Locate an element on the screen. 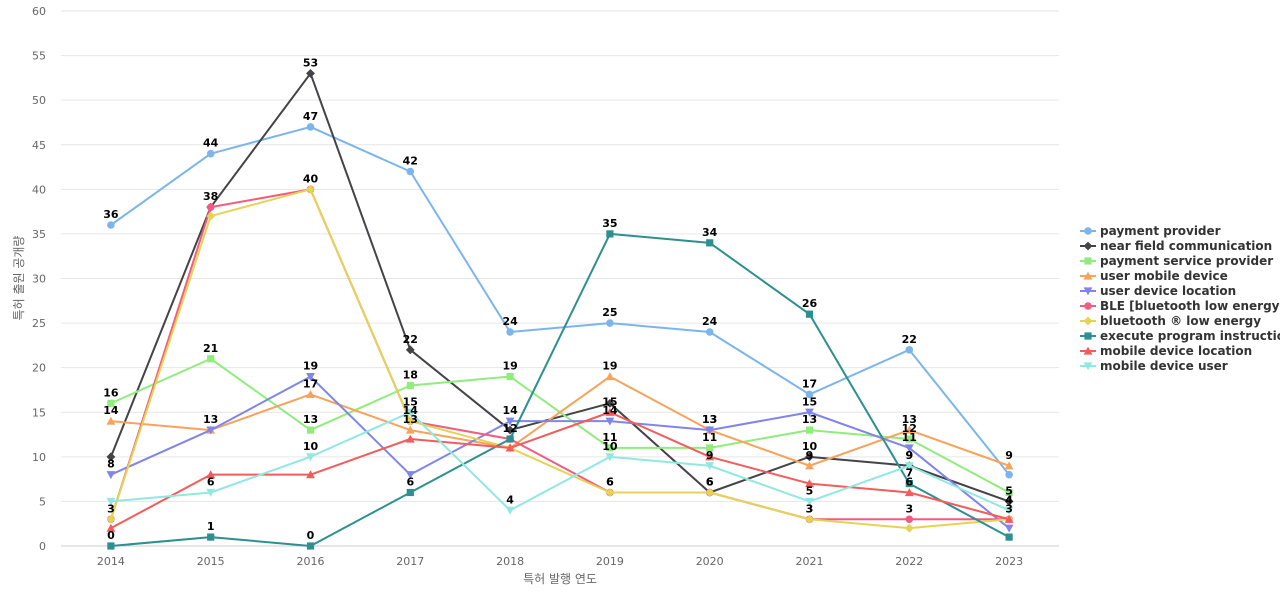 This screenshot has height=600, width=1280. y-tick-label: 45 is located at coordinates (39, 145).